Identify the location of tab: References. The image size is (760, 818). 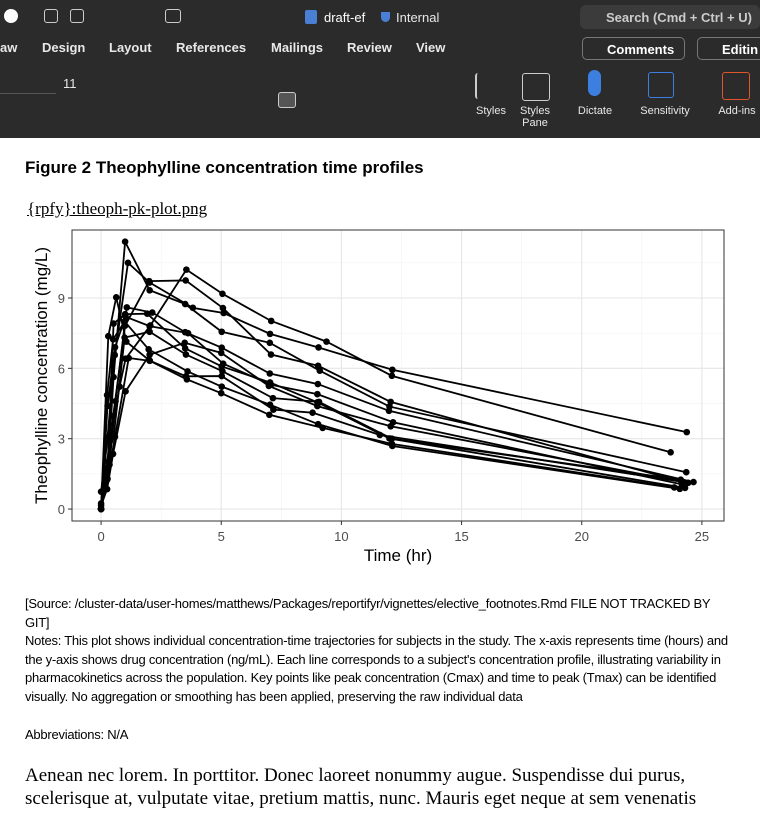
(211, 47).